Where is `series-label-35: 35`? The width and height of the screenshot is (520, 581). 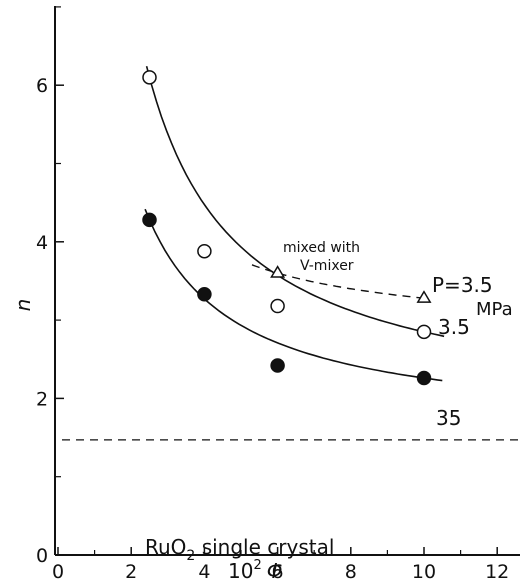 series-label-35: 35 is located at coordinates (448, 418).